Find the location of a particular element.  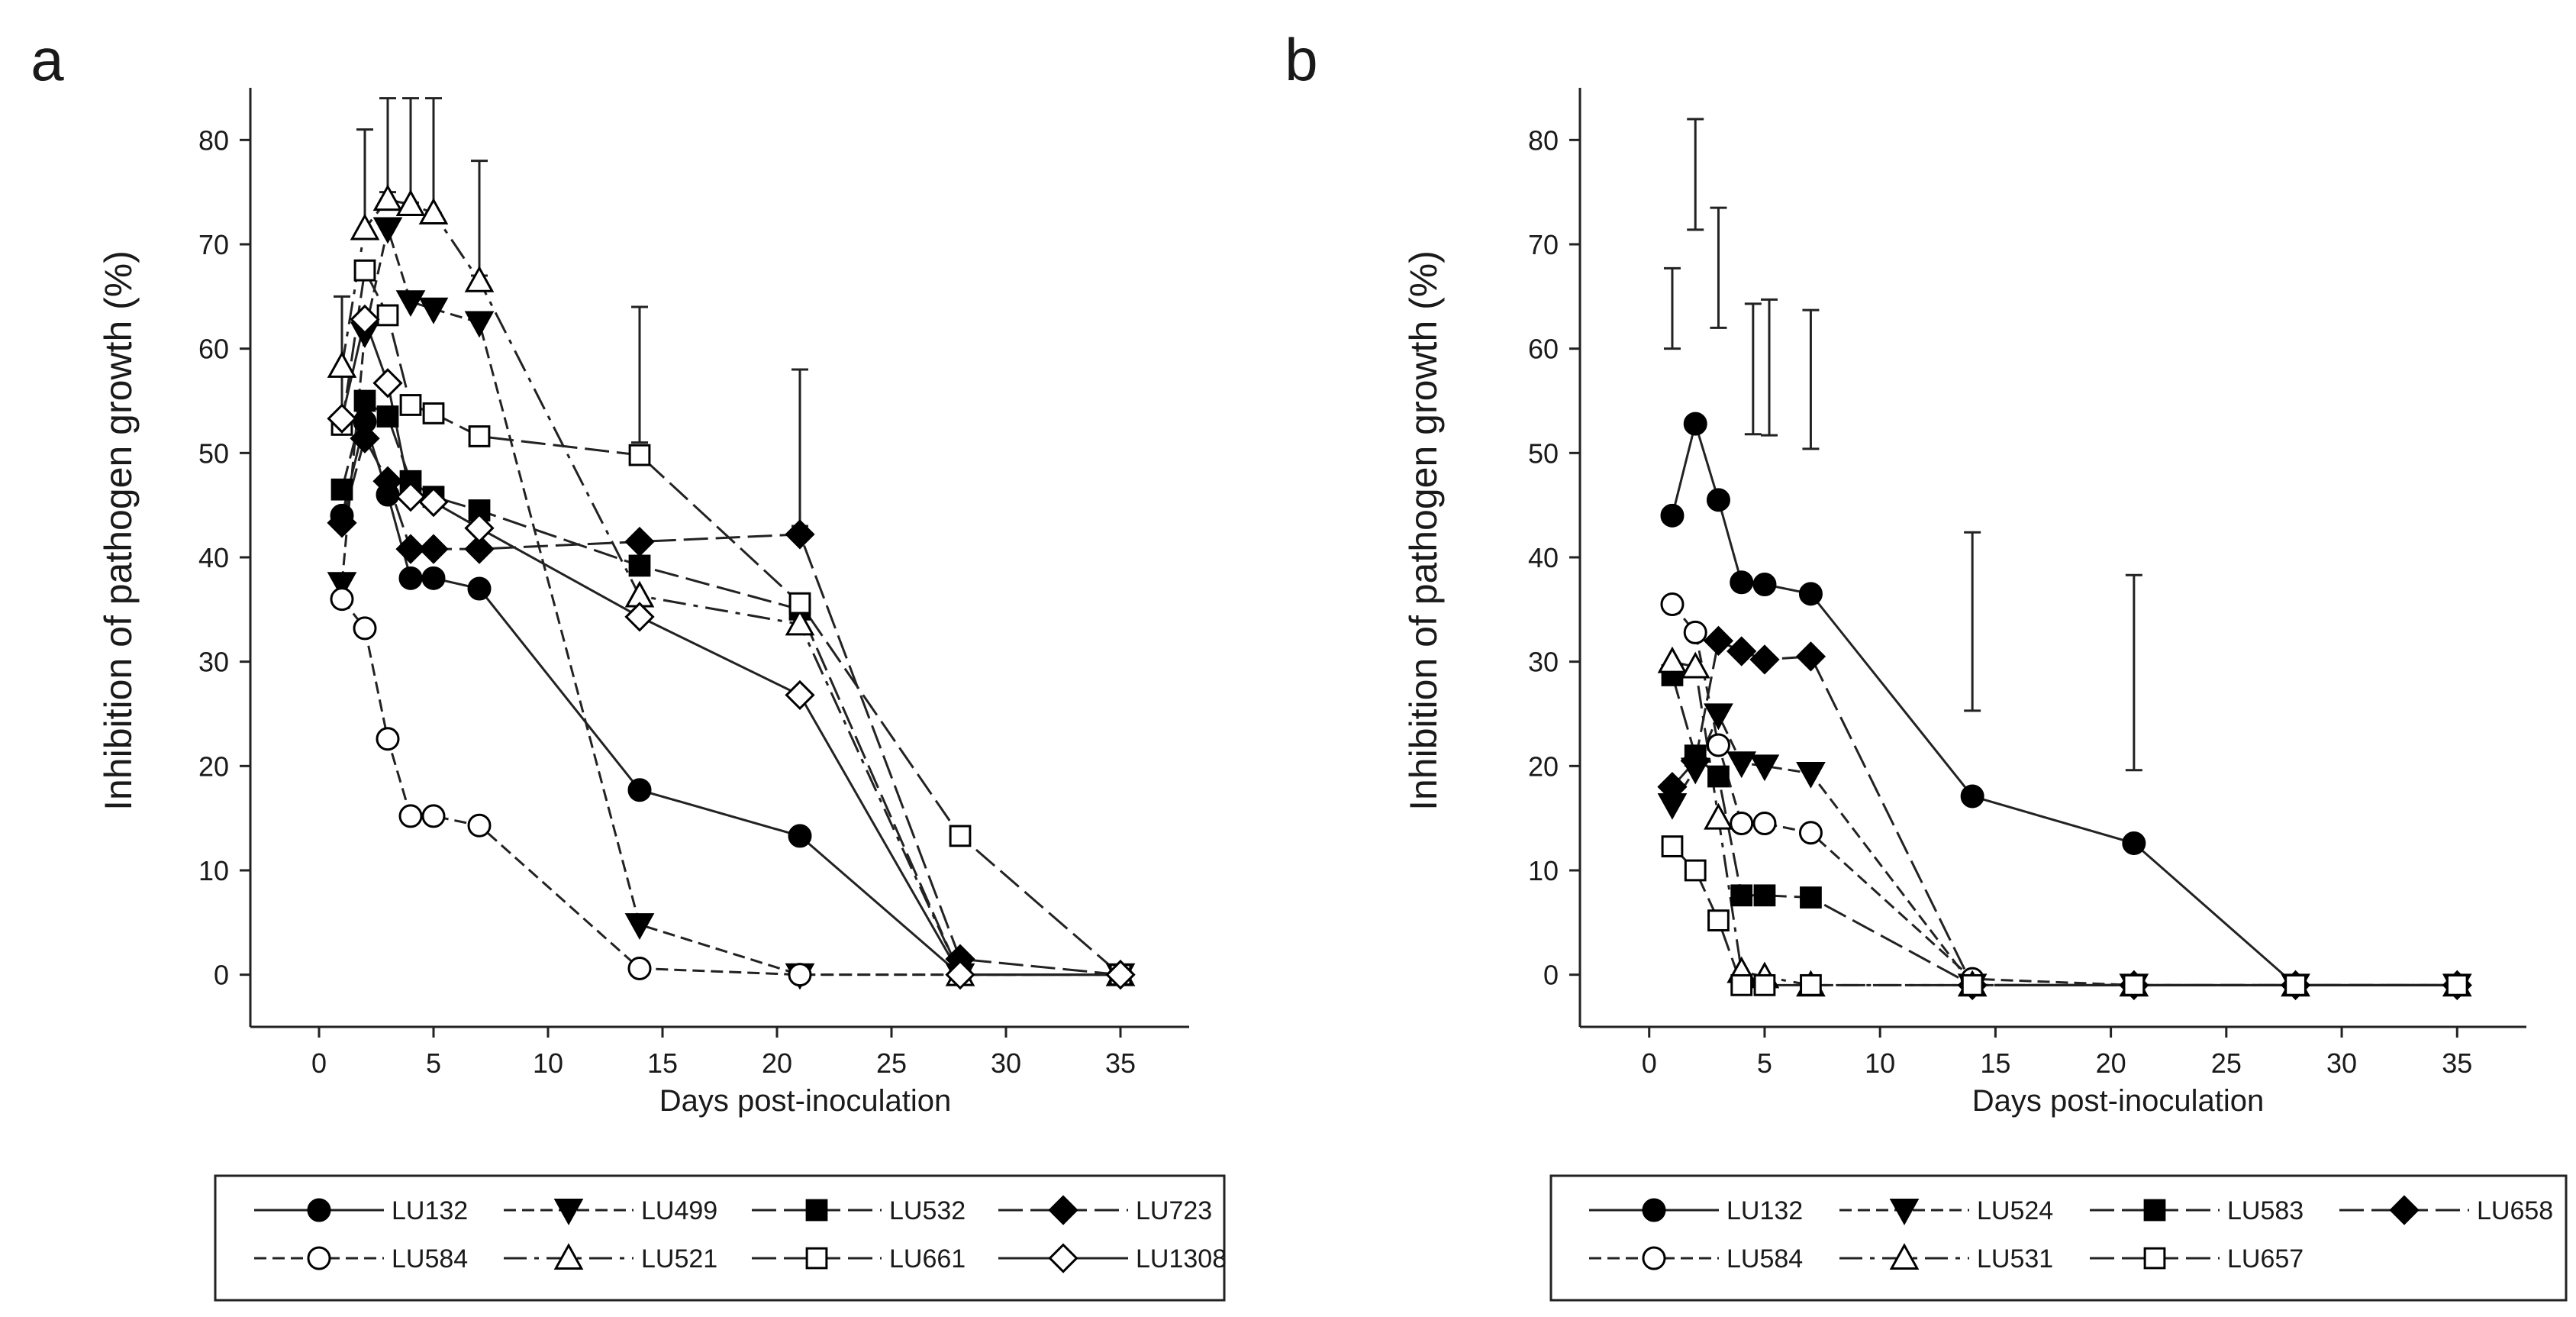

data-point-lu531 is located at coordinates (1718, 816).